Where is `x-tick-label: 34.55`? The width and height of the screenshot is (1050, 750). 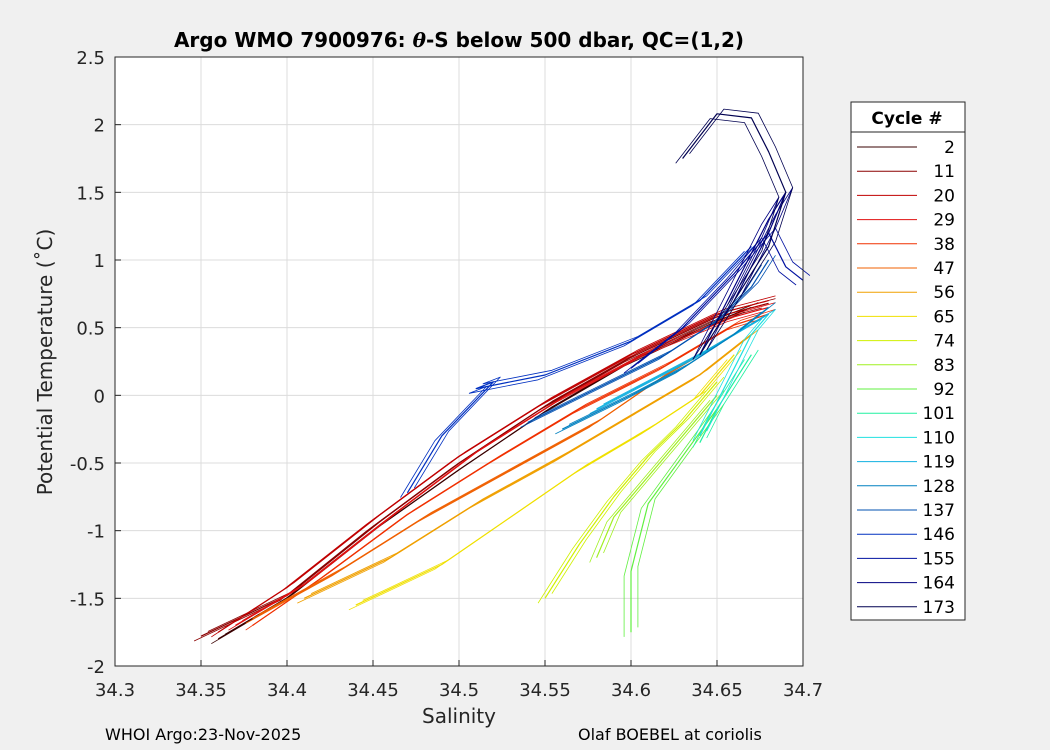
x-tick-label: 34.55 is located at coordinates (545, 690).